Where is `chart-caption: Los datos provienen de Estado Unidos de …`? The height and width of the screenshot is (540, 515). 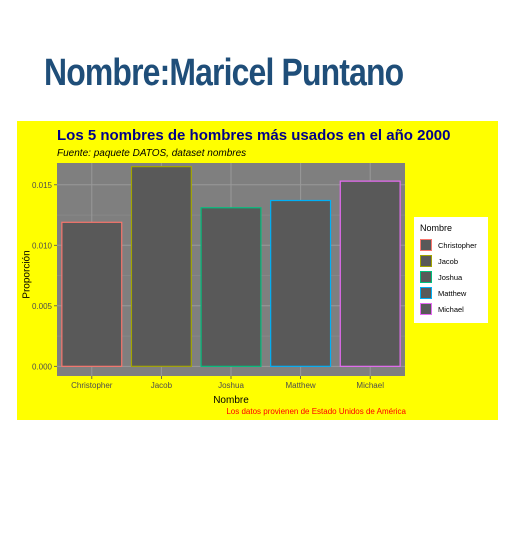 chart-caption: Los datos provienen de Estado Unidos de … is located at coordinates (316, 411).